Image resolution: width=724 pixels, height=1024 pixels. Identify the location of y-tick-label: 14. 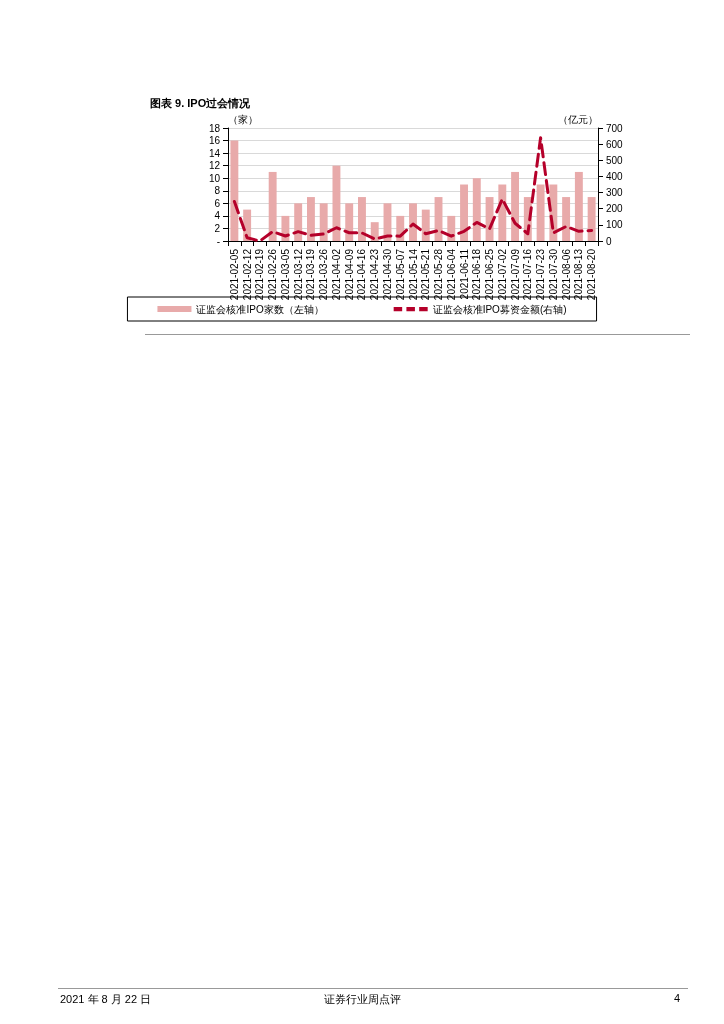
(214, 153).